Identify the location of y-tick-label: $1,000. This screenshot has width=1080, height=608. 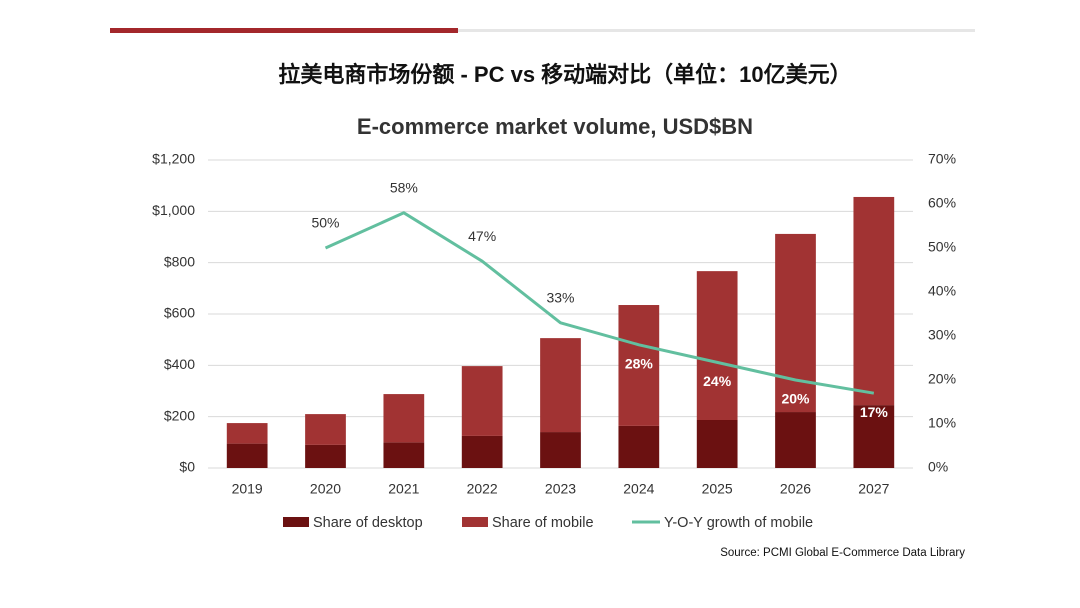
(173, 210).